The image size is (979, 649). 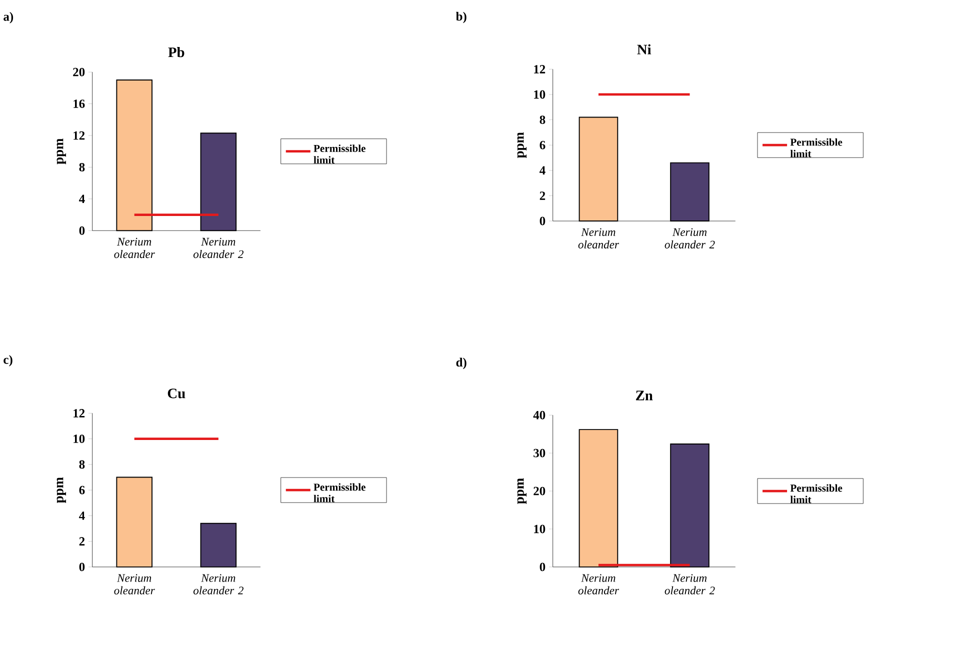 What do you see at coordinates (177, 393) in the screenshot?
I see `chart-title: Cu` at bounding box center [177, 393].